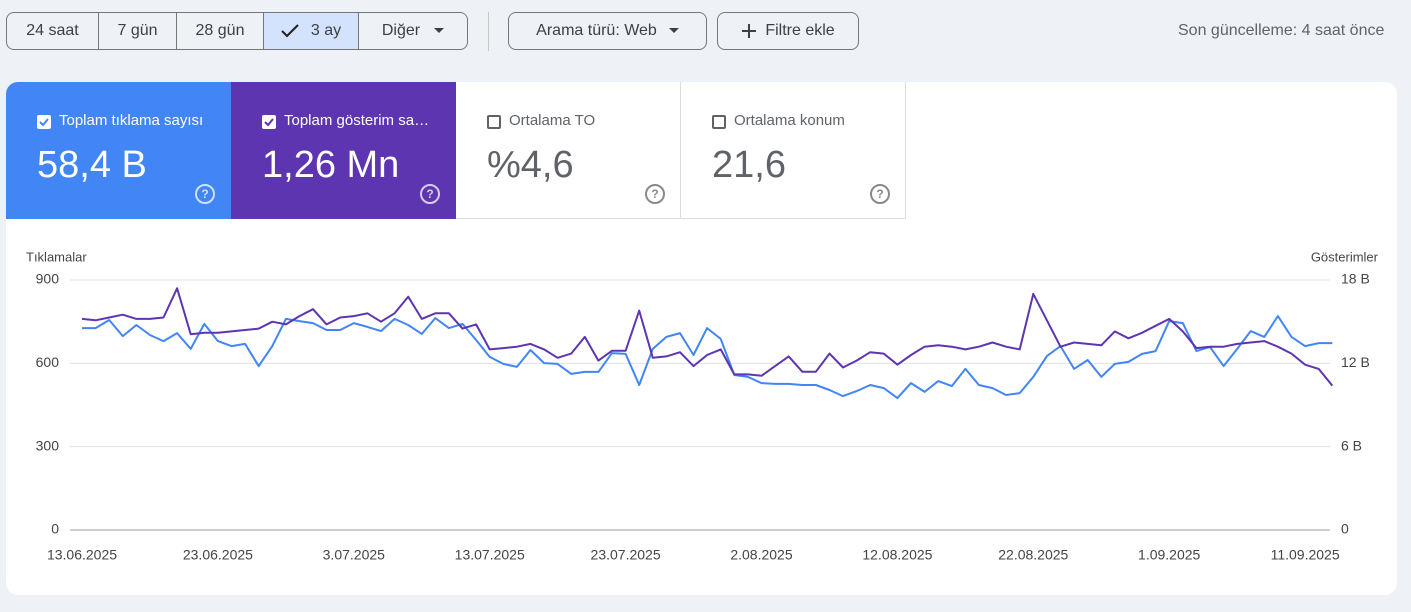 This screenshot has height=612, width=1411. Describe the element at coordinates (1305, 555) in the screenshot. I see `x-tick-label: 11.09.2025` at that location.